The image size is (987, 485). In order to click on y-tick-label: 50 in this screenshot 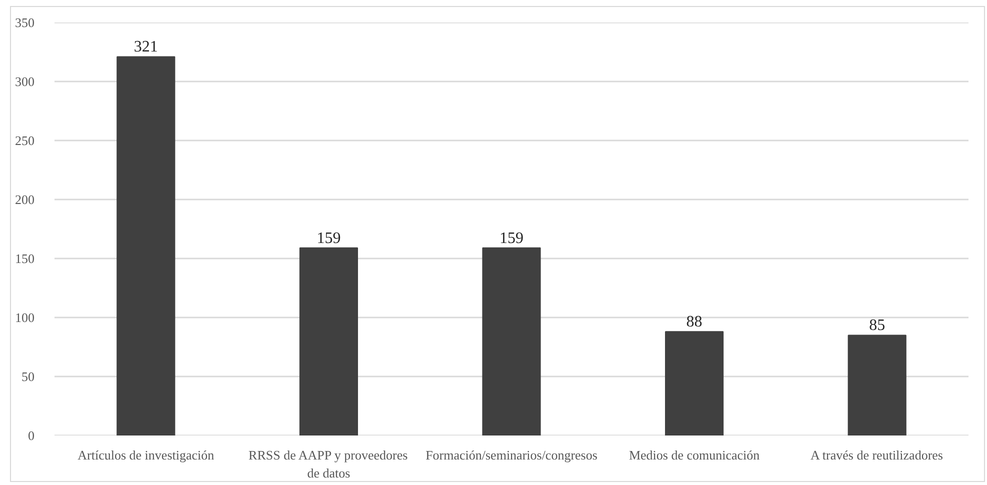, I will do `click(28, 376)`.